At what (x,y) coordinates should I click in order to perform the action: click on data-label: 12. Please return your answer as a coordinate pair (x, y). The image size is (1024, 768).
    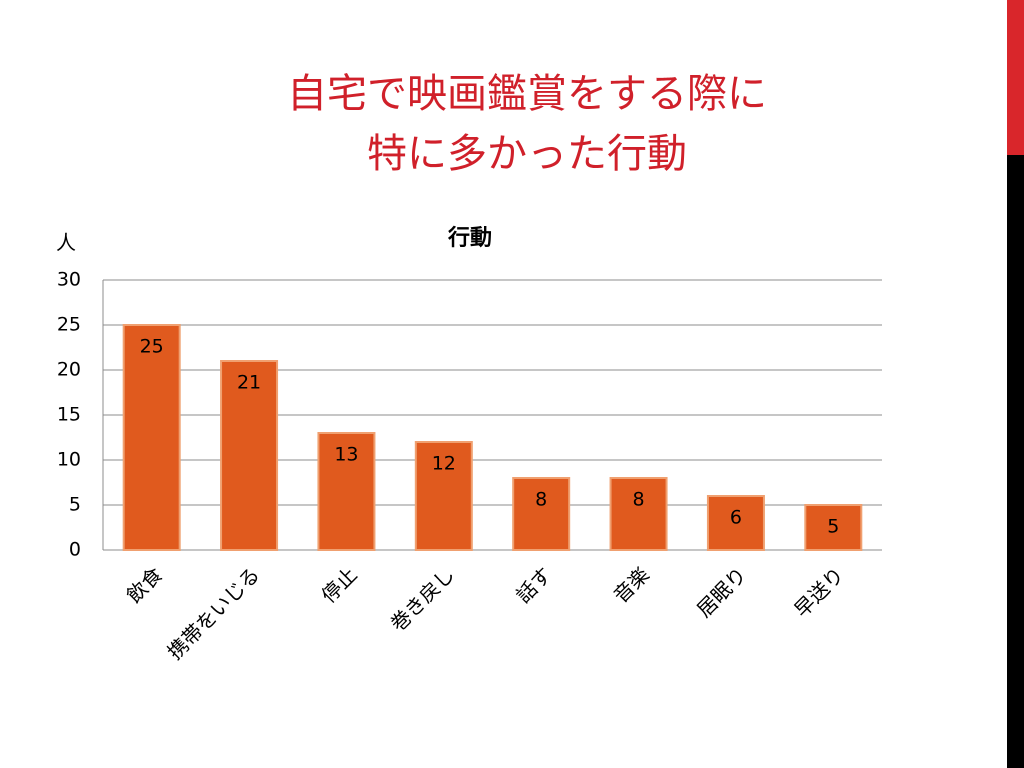
    Looking at the image, I should click on (444, 464).